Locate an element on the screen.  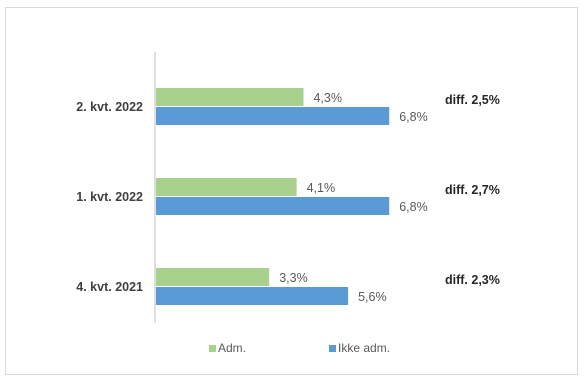
diff-annotation-2-kvt-2022: diff. 2,5% is located at coordinates (472, 100).